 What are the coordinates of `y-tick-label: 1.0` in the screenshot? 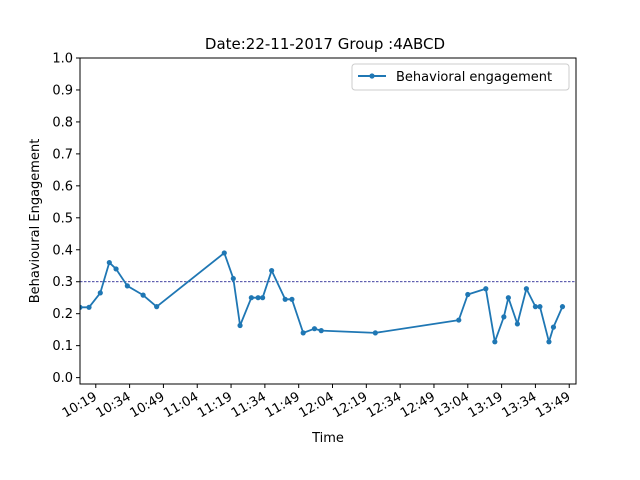 It's located at (62, 59).